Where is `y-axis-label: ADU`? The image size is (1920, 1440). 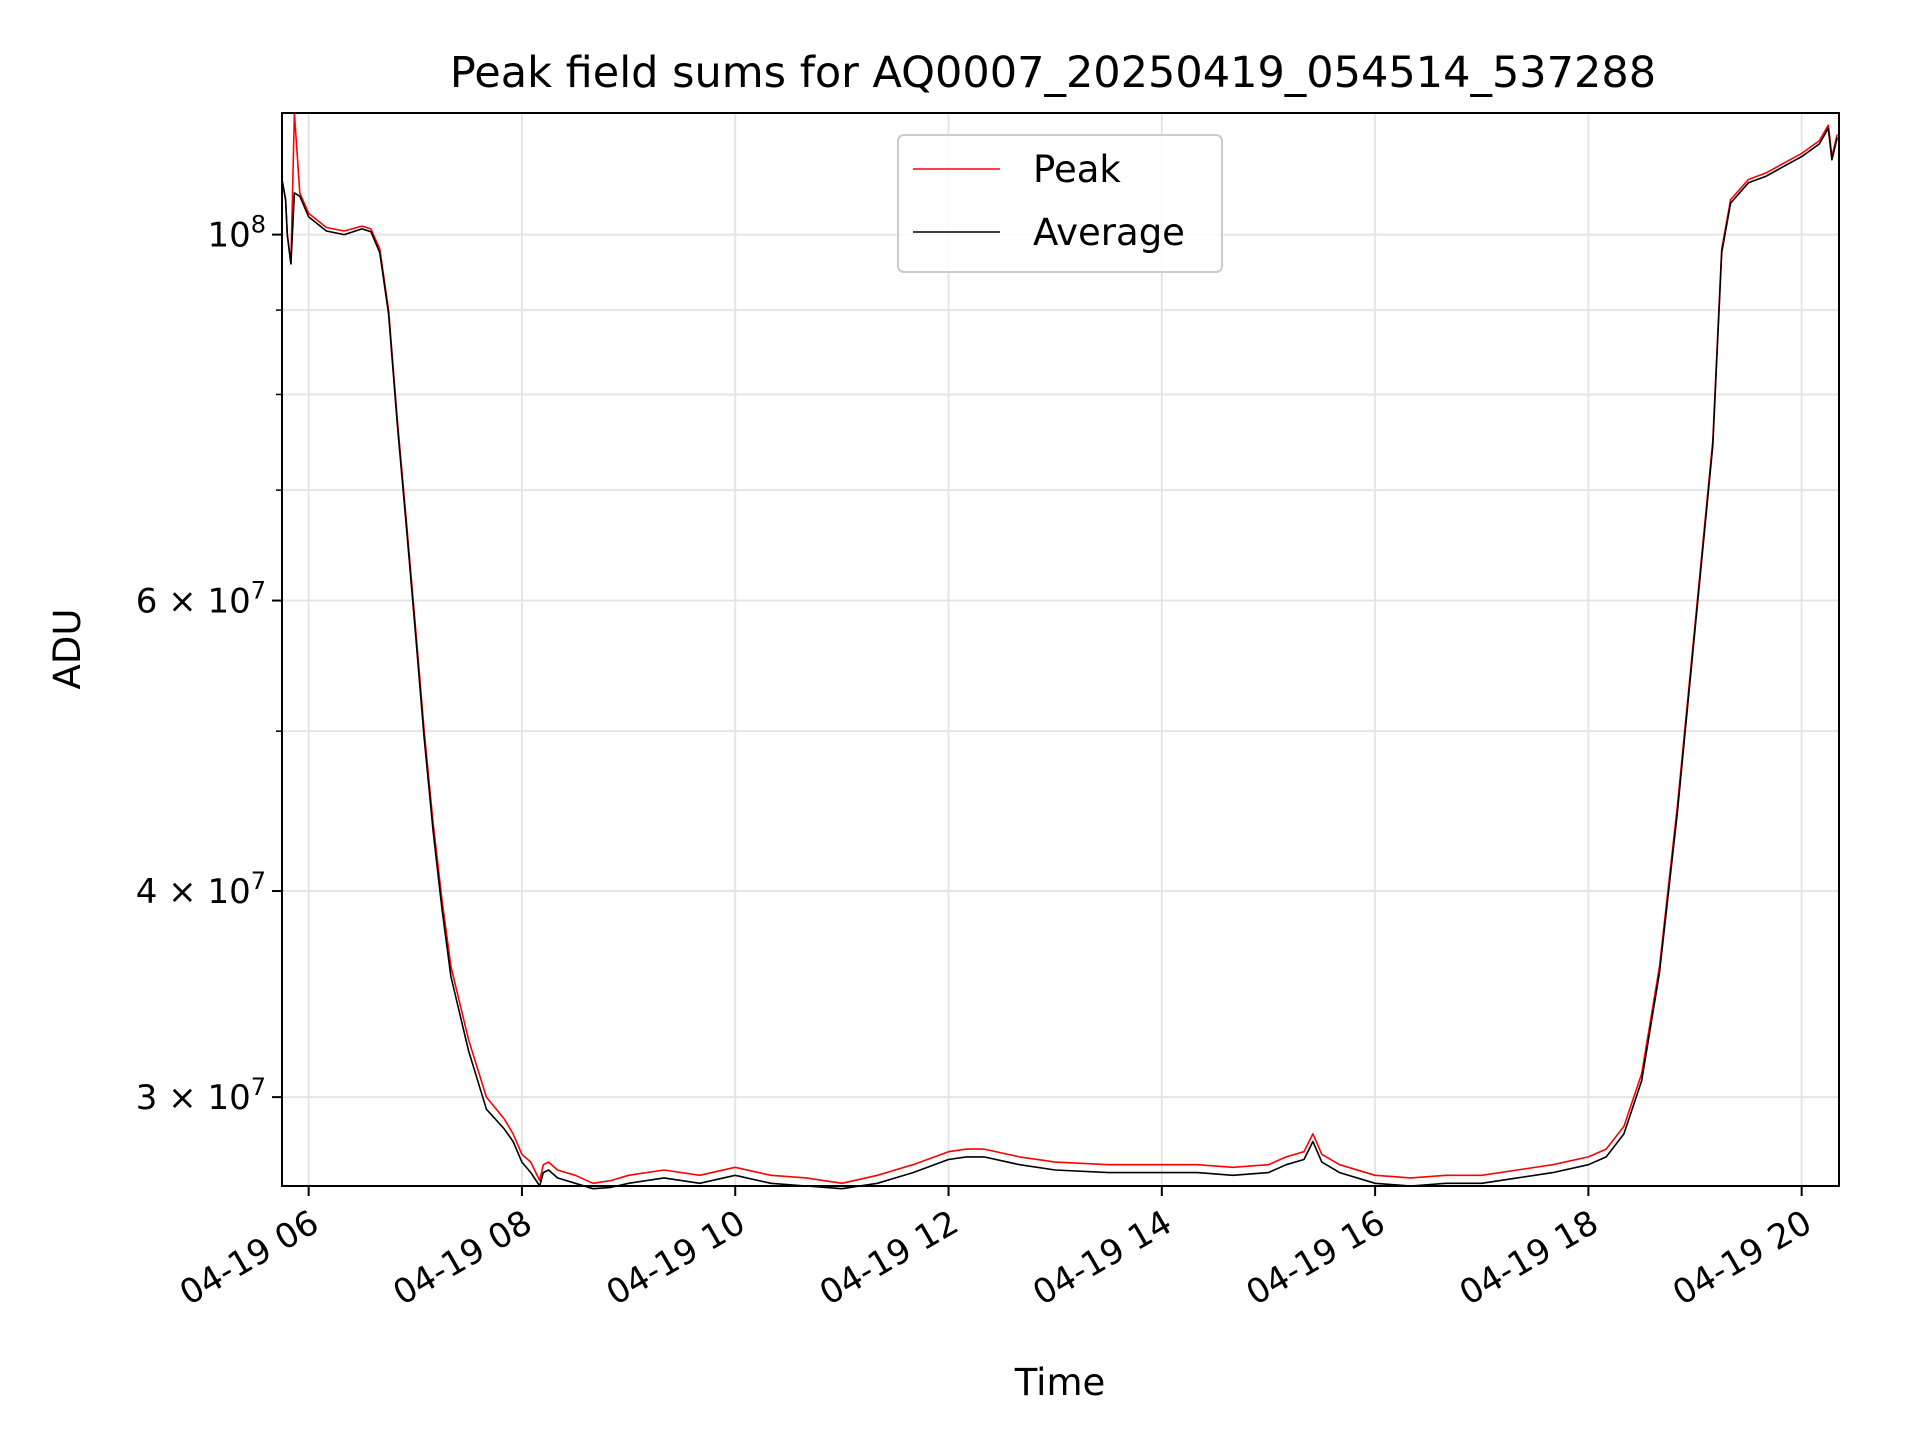 y-axis-label: ADU is located at coordinates (67, 649).